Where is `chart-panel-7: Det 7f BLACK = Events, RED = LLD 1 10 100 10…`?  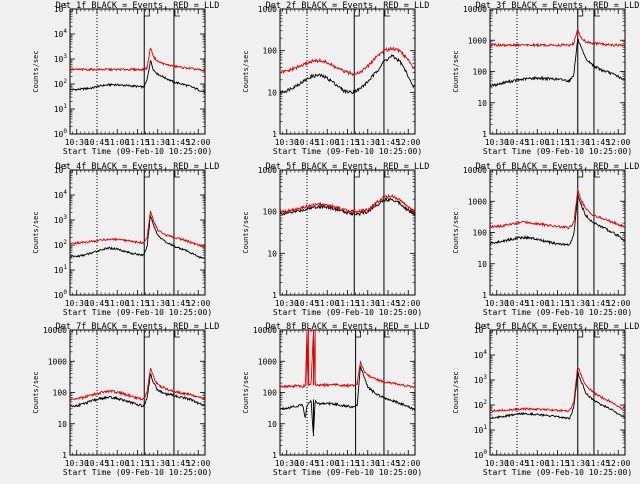
chart-panel-7: Det 7f BLACK = Events, RED = LLD 1 10 100 10… is located at coordinates (125, 399).